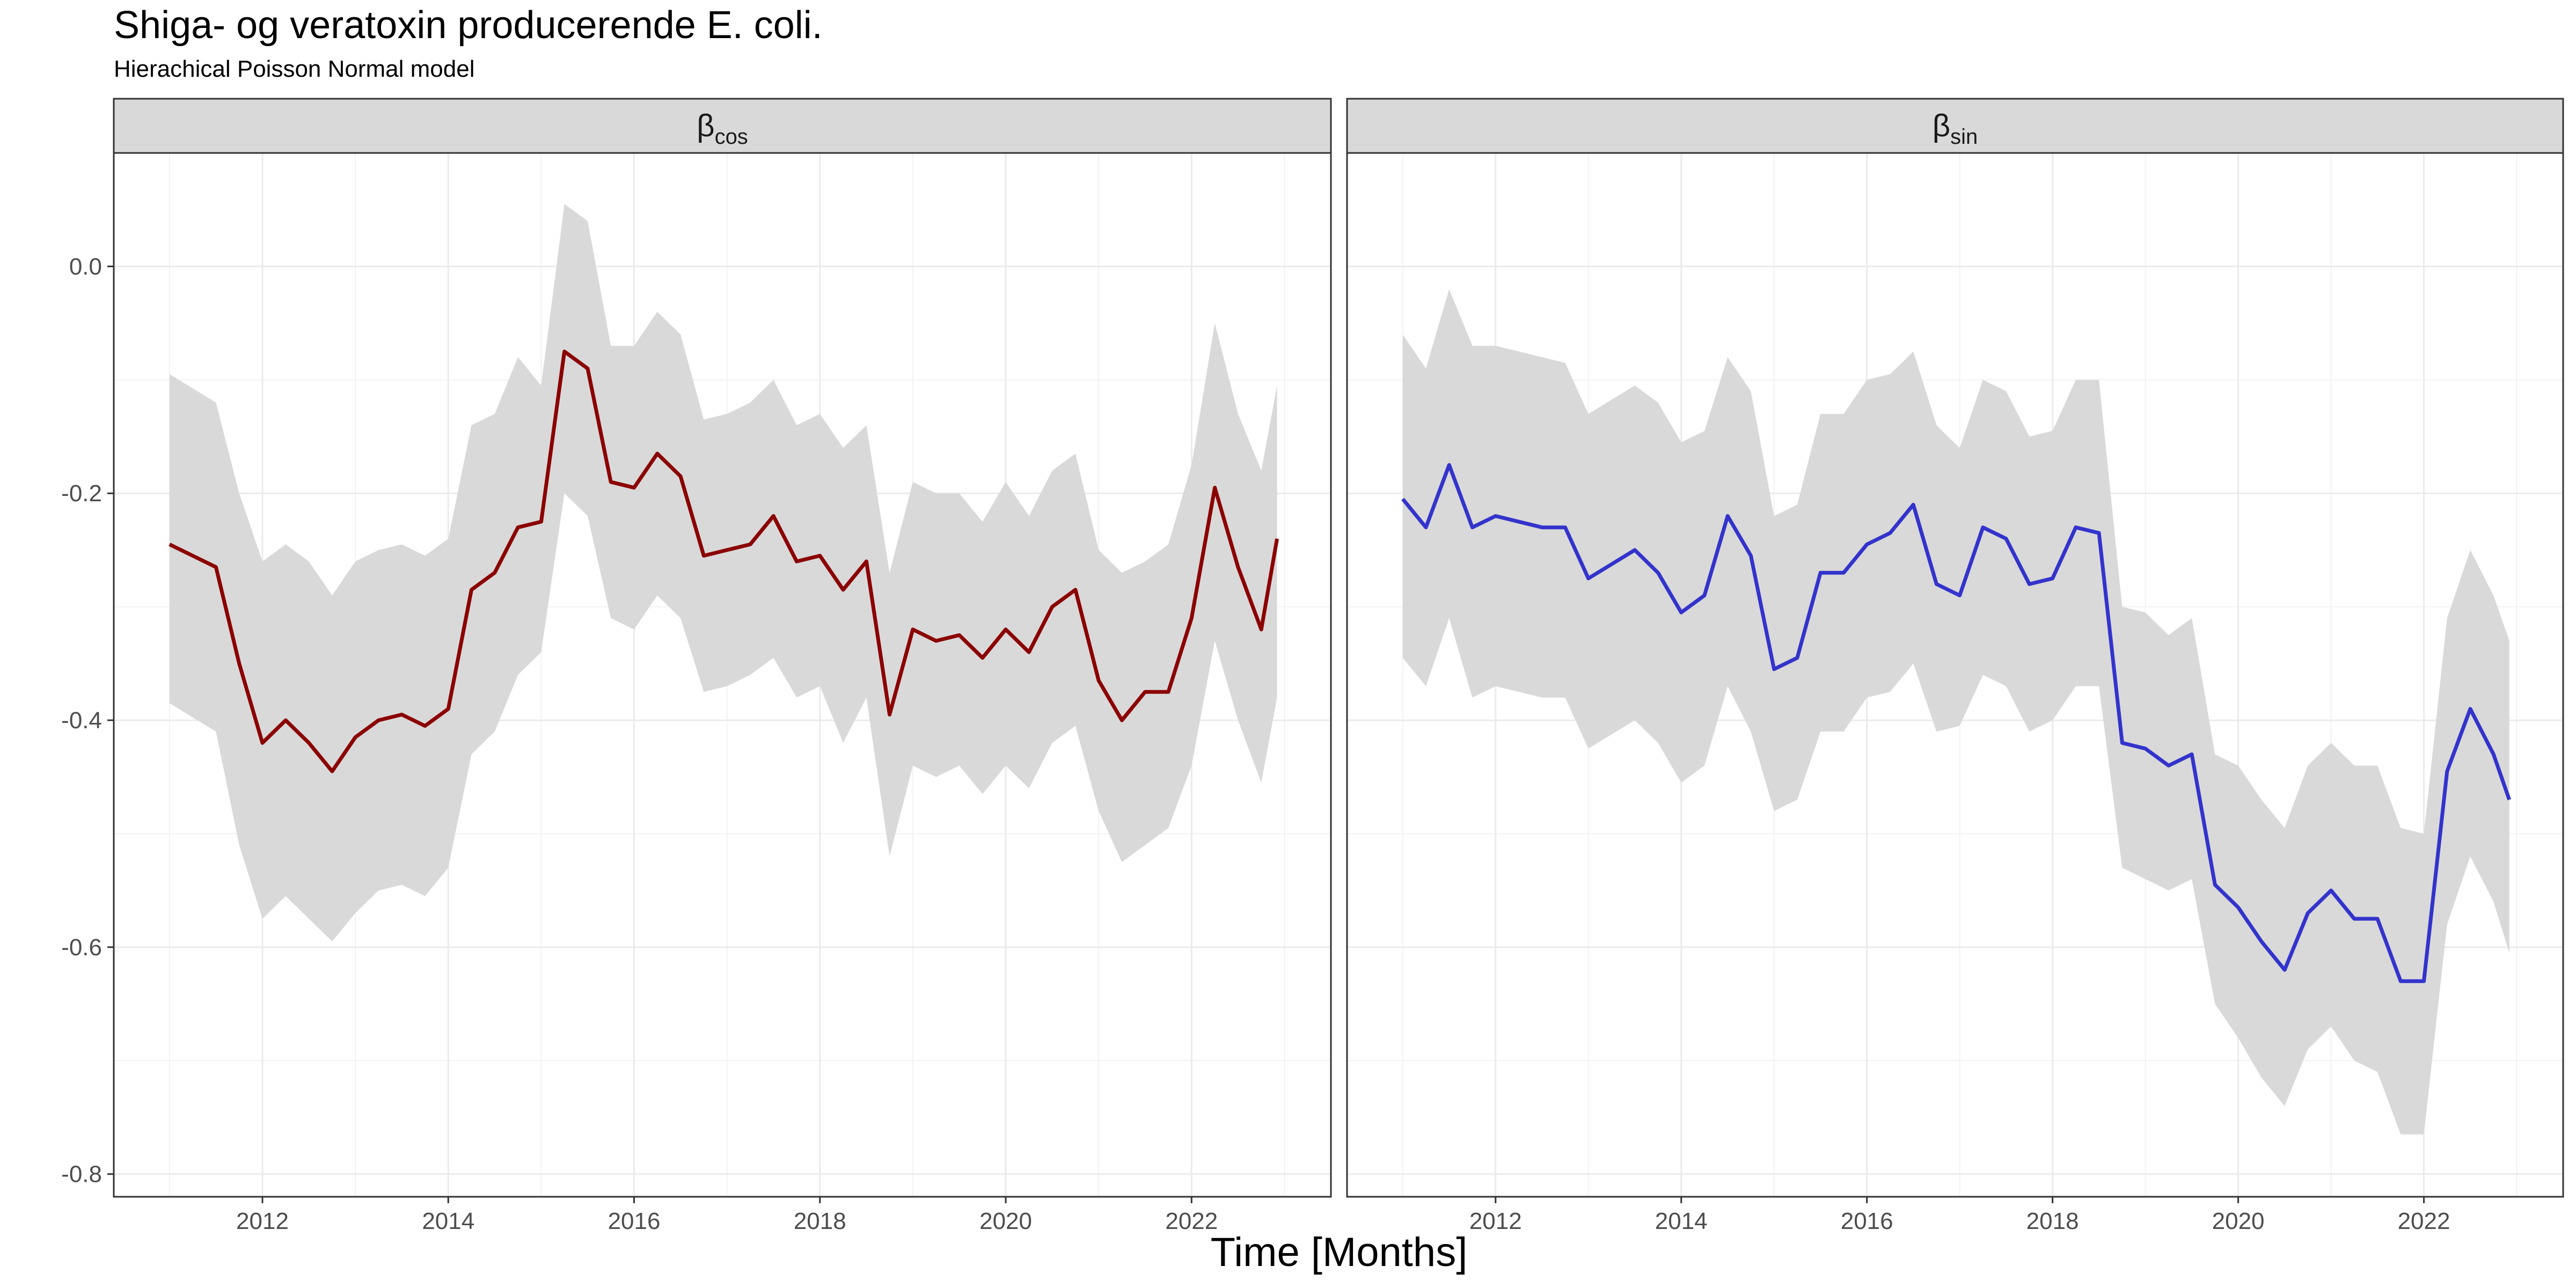 This screenshot has height=1288, width=2576. Describe the element at coordinates (85, 266) in the screenshot. I see `y-tick-label: 0.0` at that location.